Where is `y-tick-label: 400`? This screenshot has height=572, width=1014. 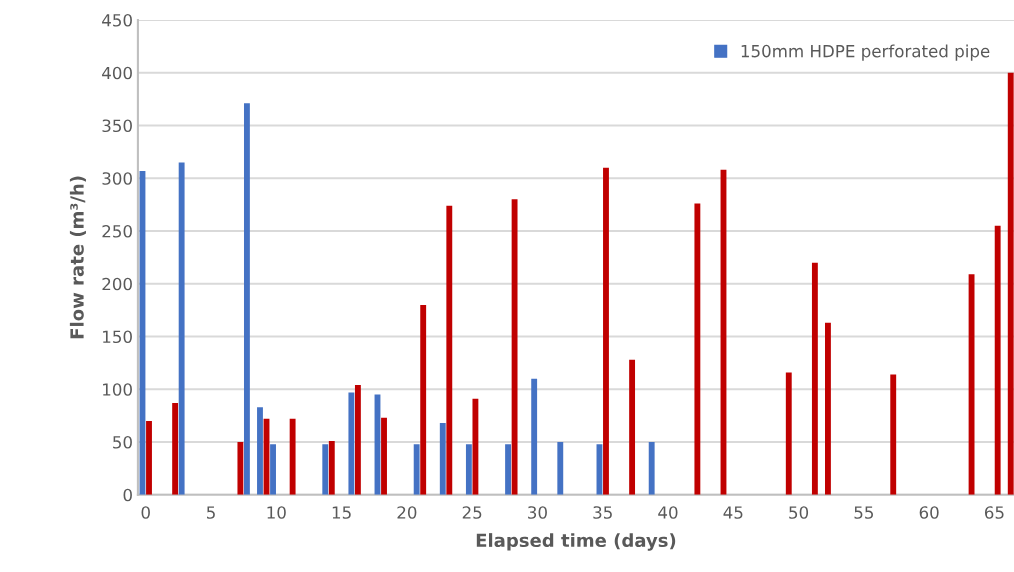 y-tick-label: 400 is located at coordinates (117, 73).